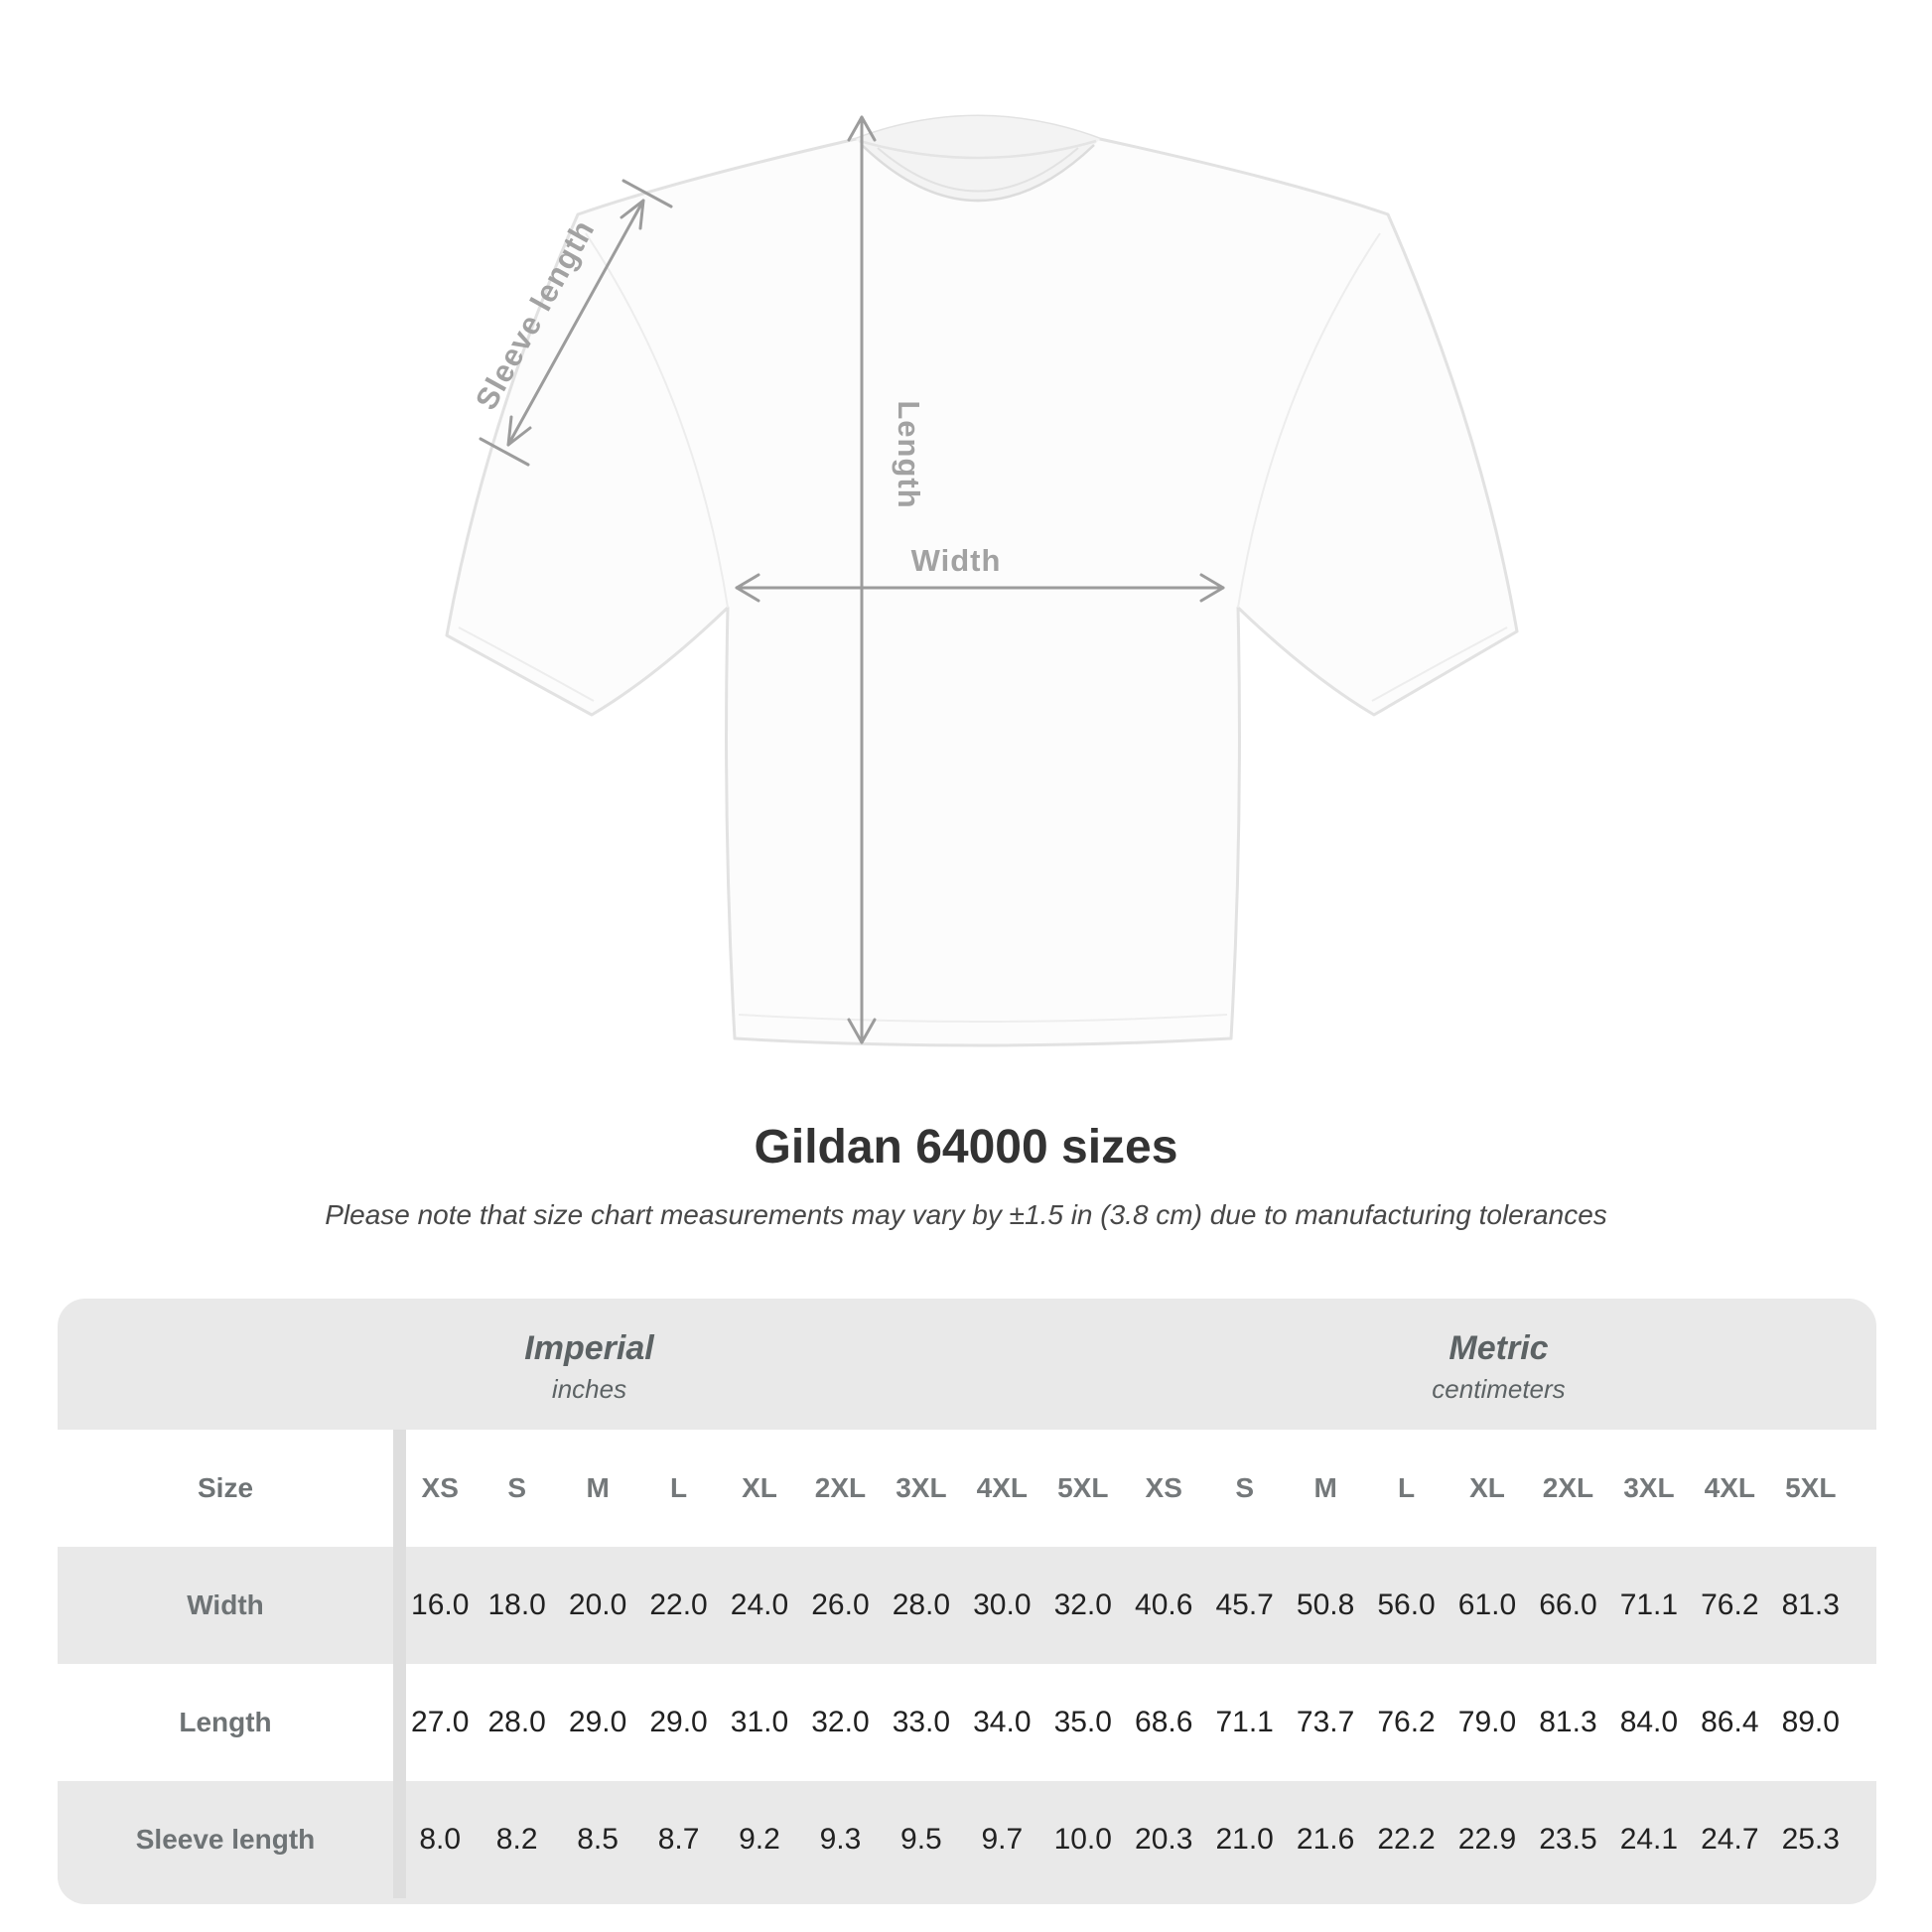 Image resolution: width=1932 pixels, height=1932 pixels. Describe the element at coordinates (1727, 1722) in the screenshot. I see `value-cell: 86.4` at that location.